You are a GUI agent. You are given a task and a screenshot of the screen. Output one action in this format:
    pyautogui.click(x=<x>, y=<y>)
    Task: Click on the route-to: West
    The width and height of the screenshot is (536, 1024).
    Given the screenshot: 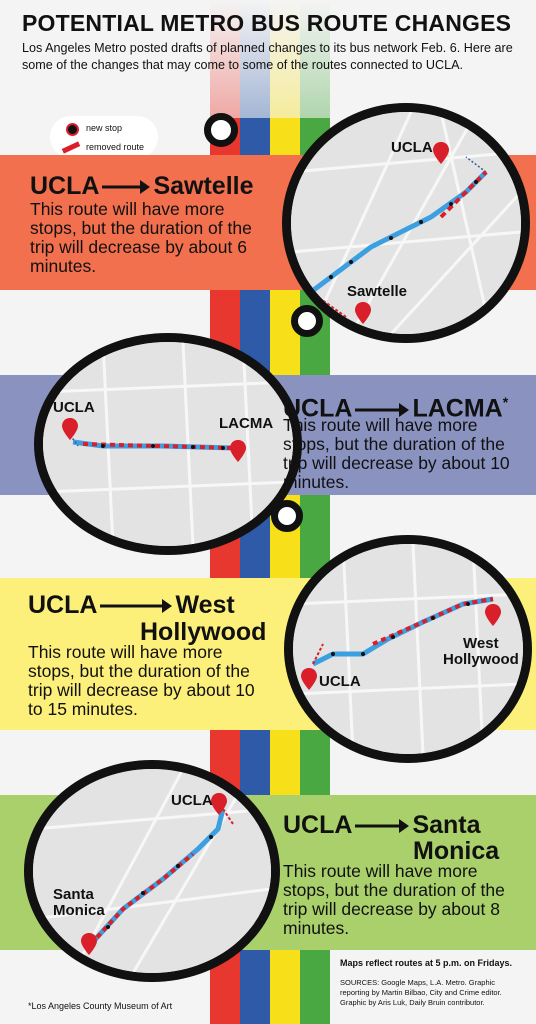 What is the action you would take?
    pyautogui.click(x=205, y=605)
    